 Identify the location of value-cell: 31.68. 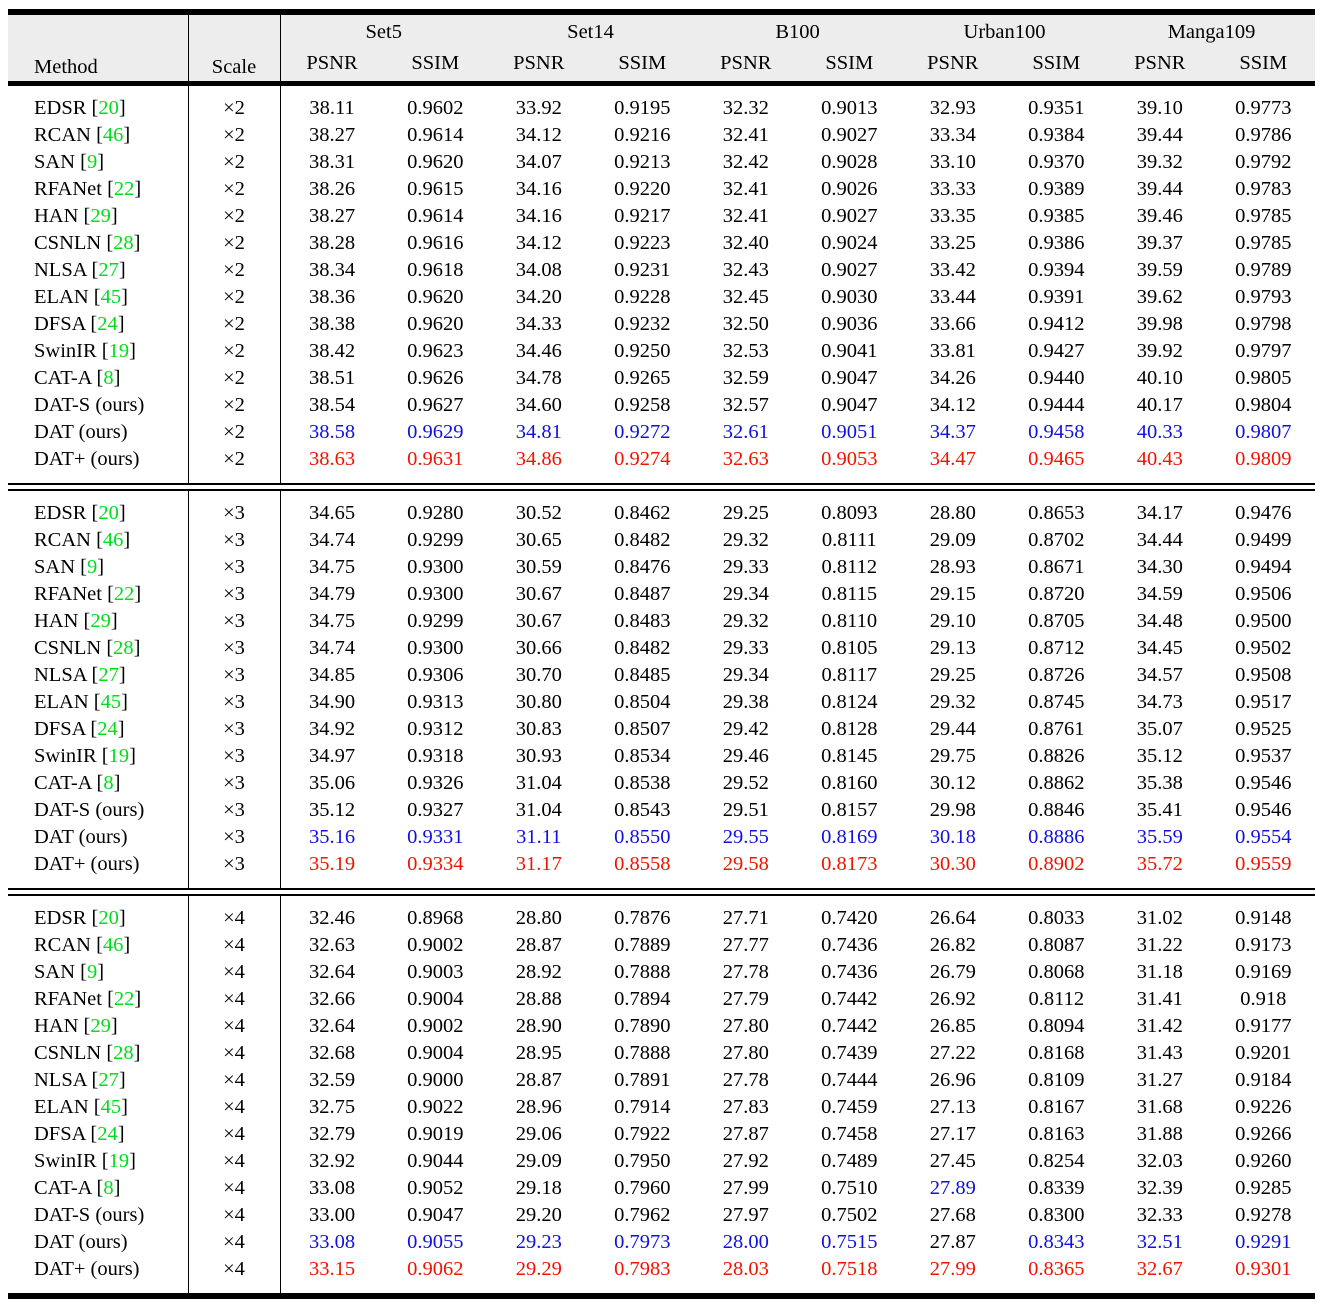
(1159, 1107).